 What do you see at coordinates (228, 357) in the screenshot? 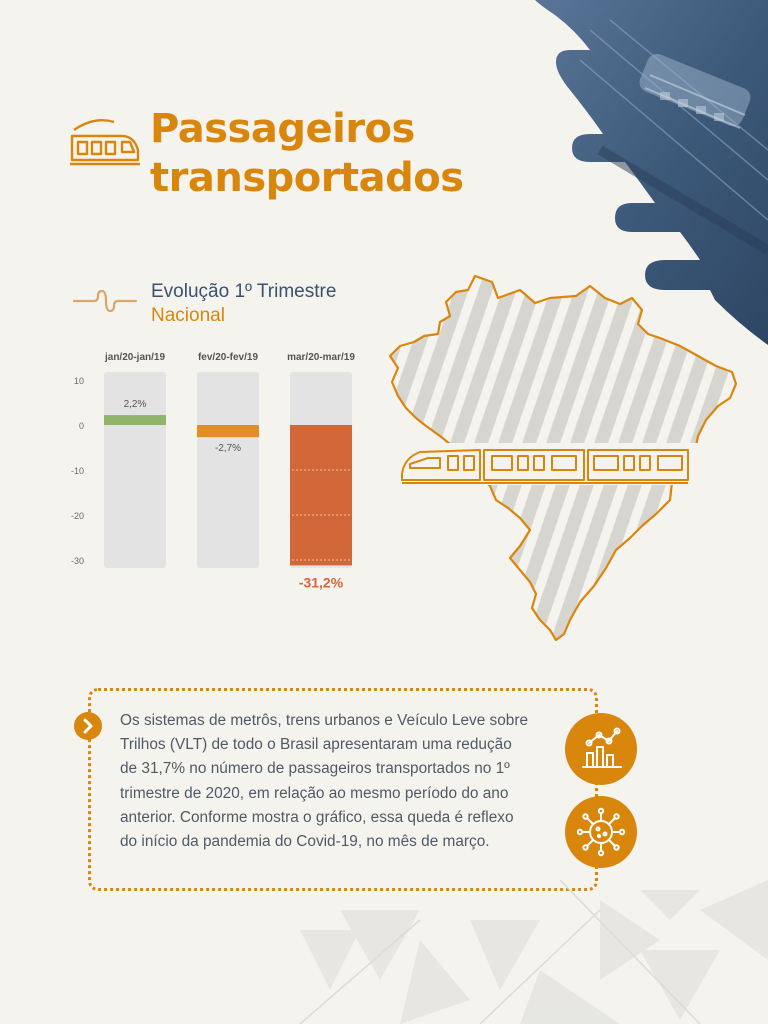
I see `x-category-label: fev/20-fev/19` at bounding box center [228, 357].